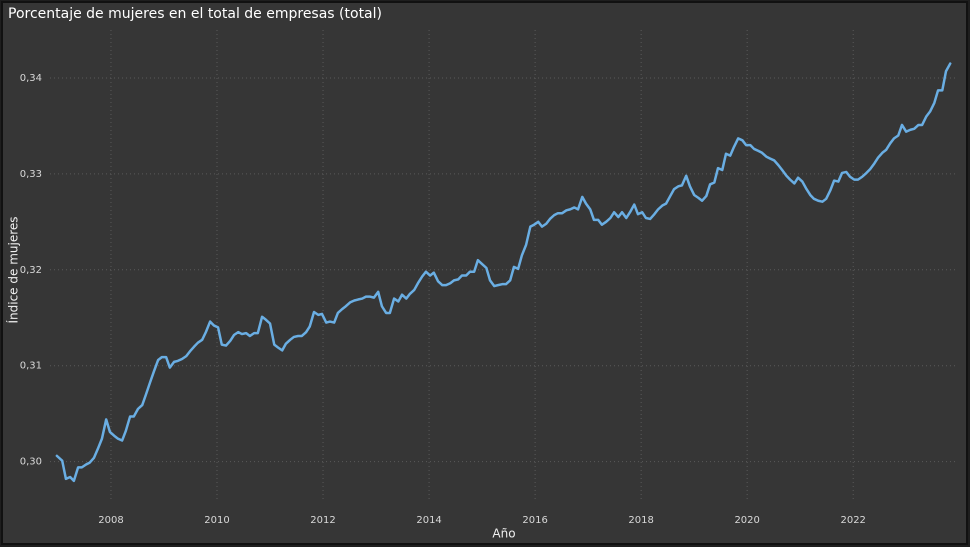 The image size is (970, 547). I want to click on y-tick-label: 0,33, so click(31, 174).